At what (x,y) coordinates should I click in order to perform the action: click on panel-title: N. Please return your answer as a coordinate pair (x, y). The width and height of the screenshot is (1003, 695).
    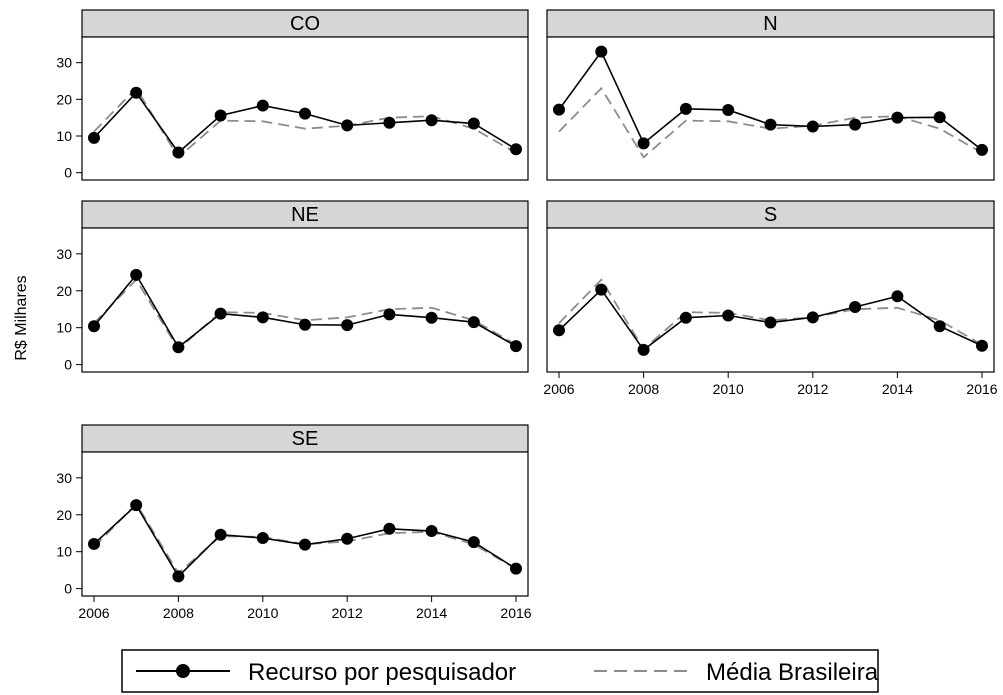
    Looking at the image, I should click on (770, 24).